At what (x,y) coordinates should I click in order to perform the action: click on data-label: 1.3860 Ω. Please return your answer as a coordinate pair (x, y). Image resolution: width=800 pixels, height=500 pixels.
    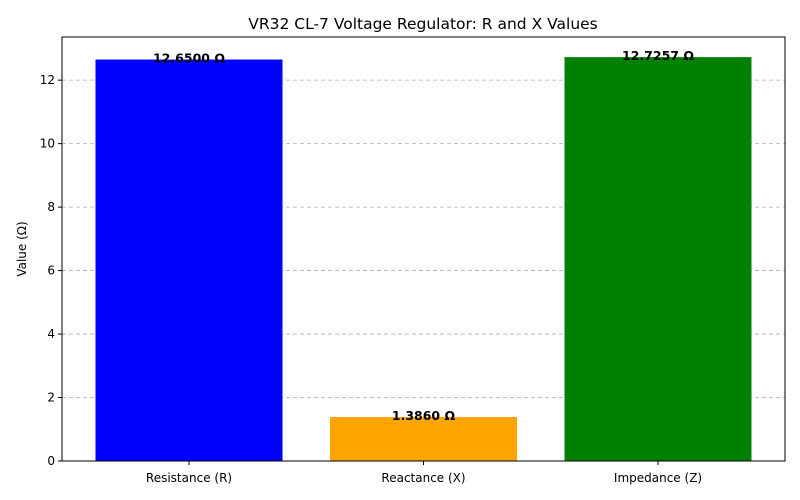
    Looking at the image, I should click on (424, 415).